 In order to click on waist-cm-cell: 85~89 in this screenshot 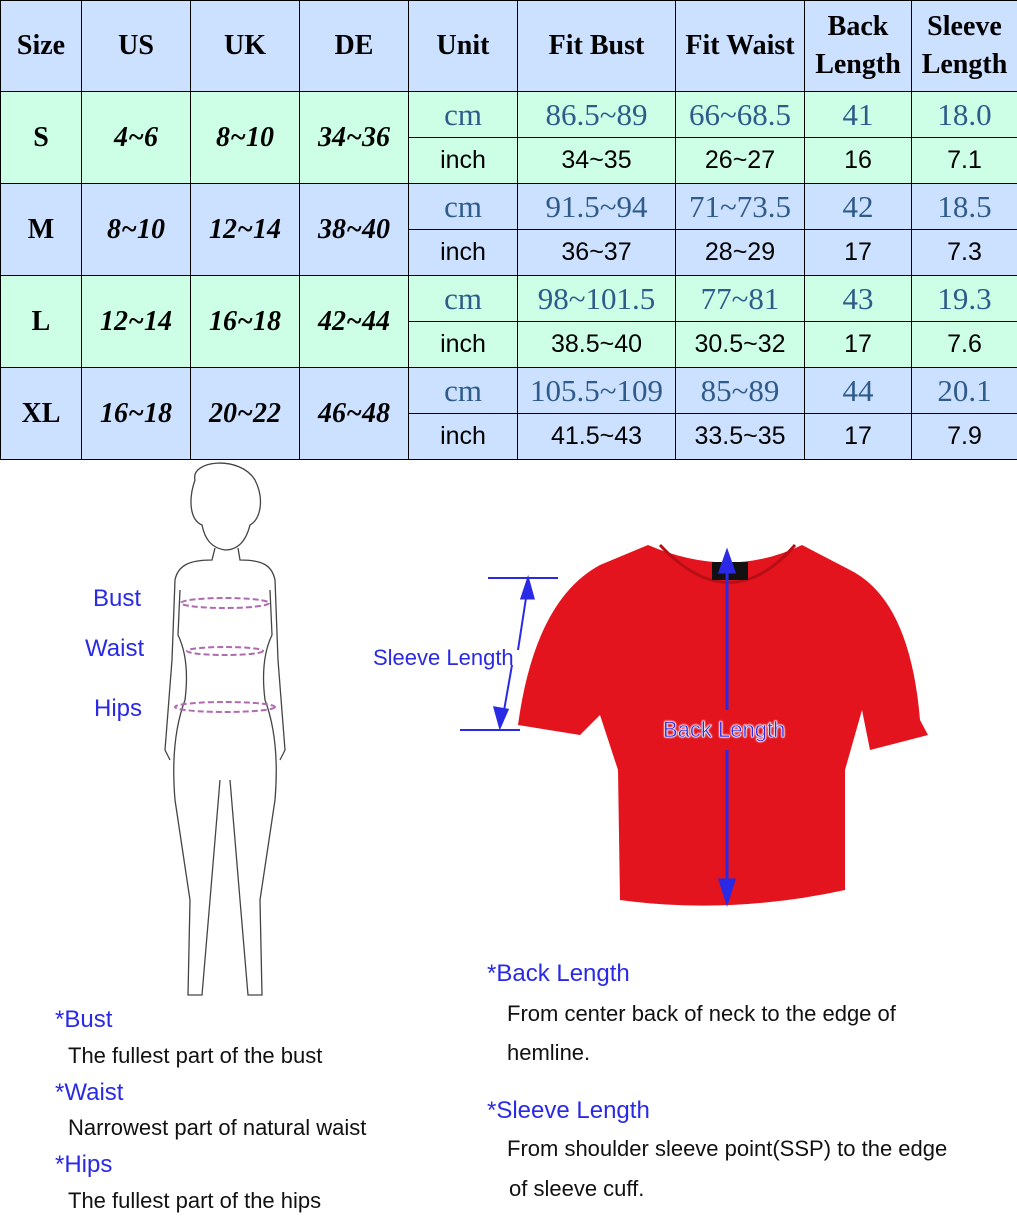, I will do `click(740, 390)`.